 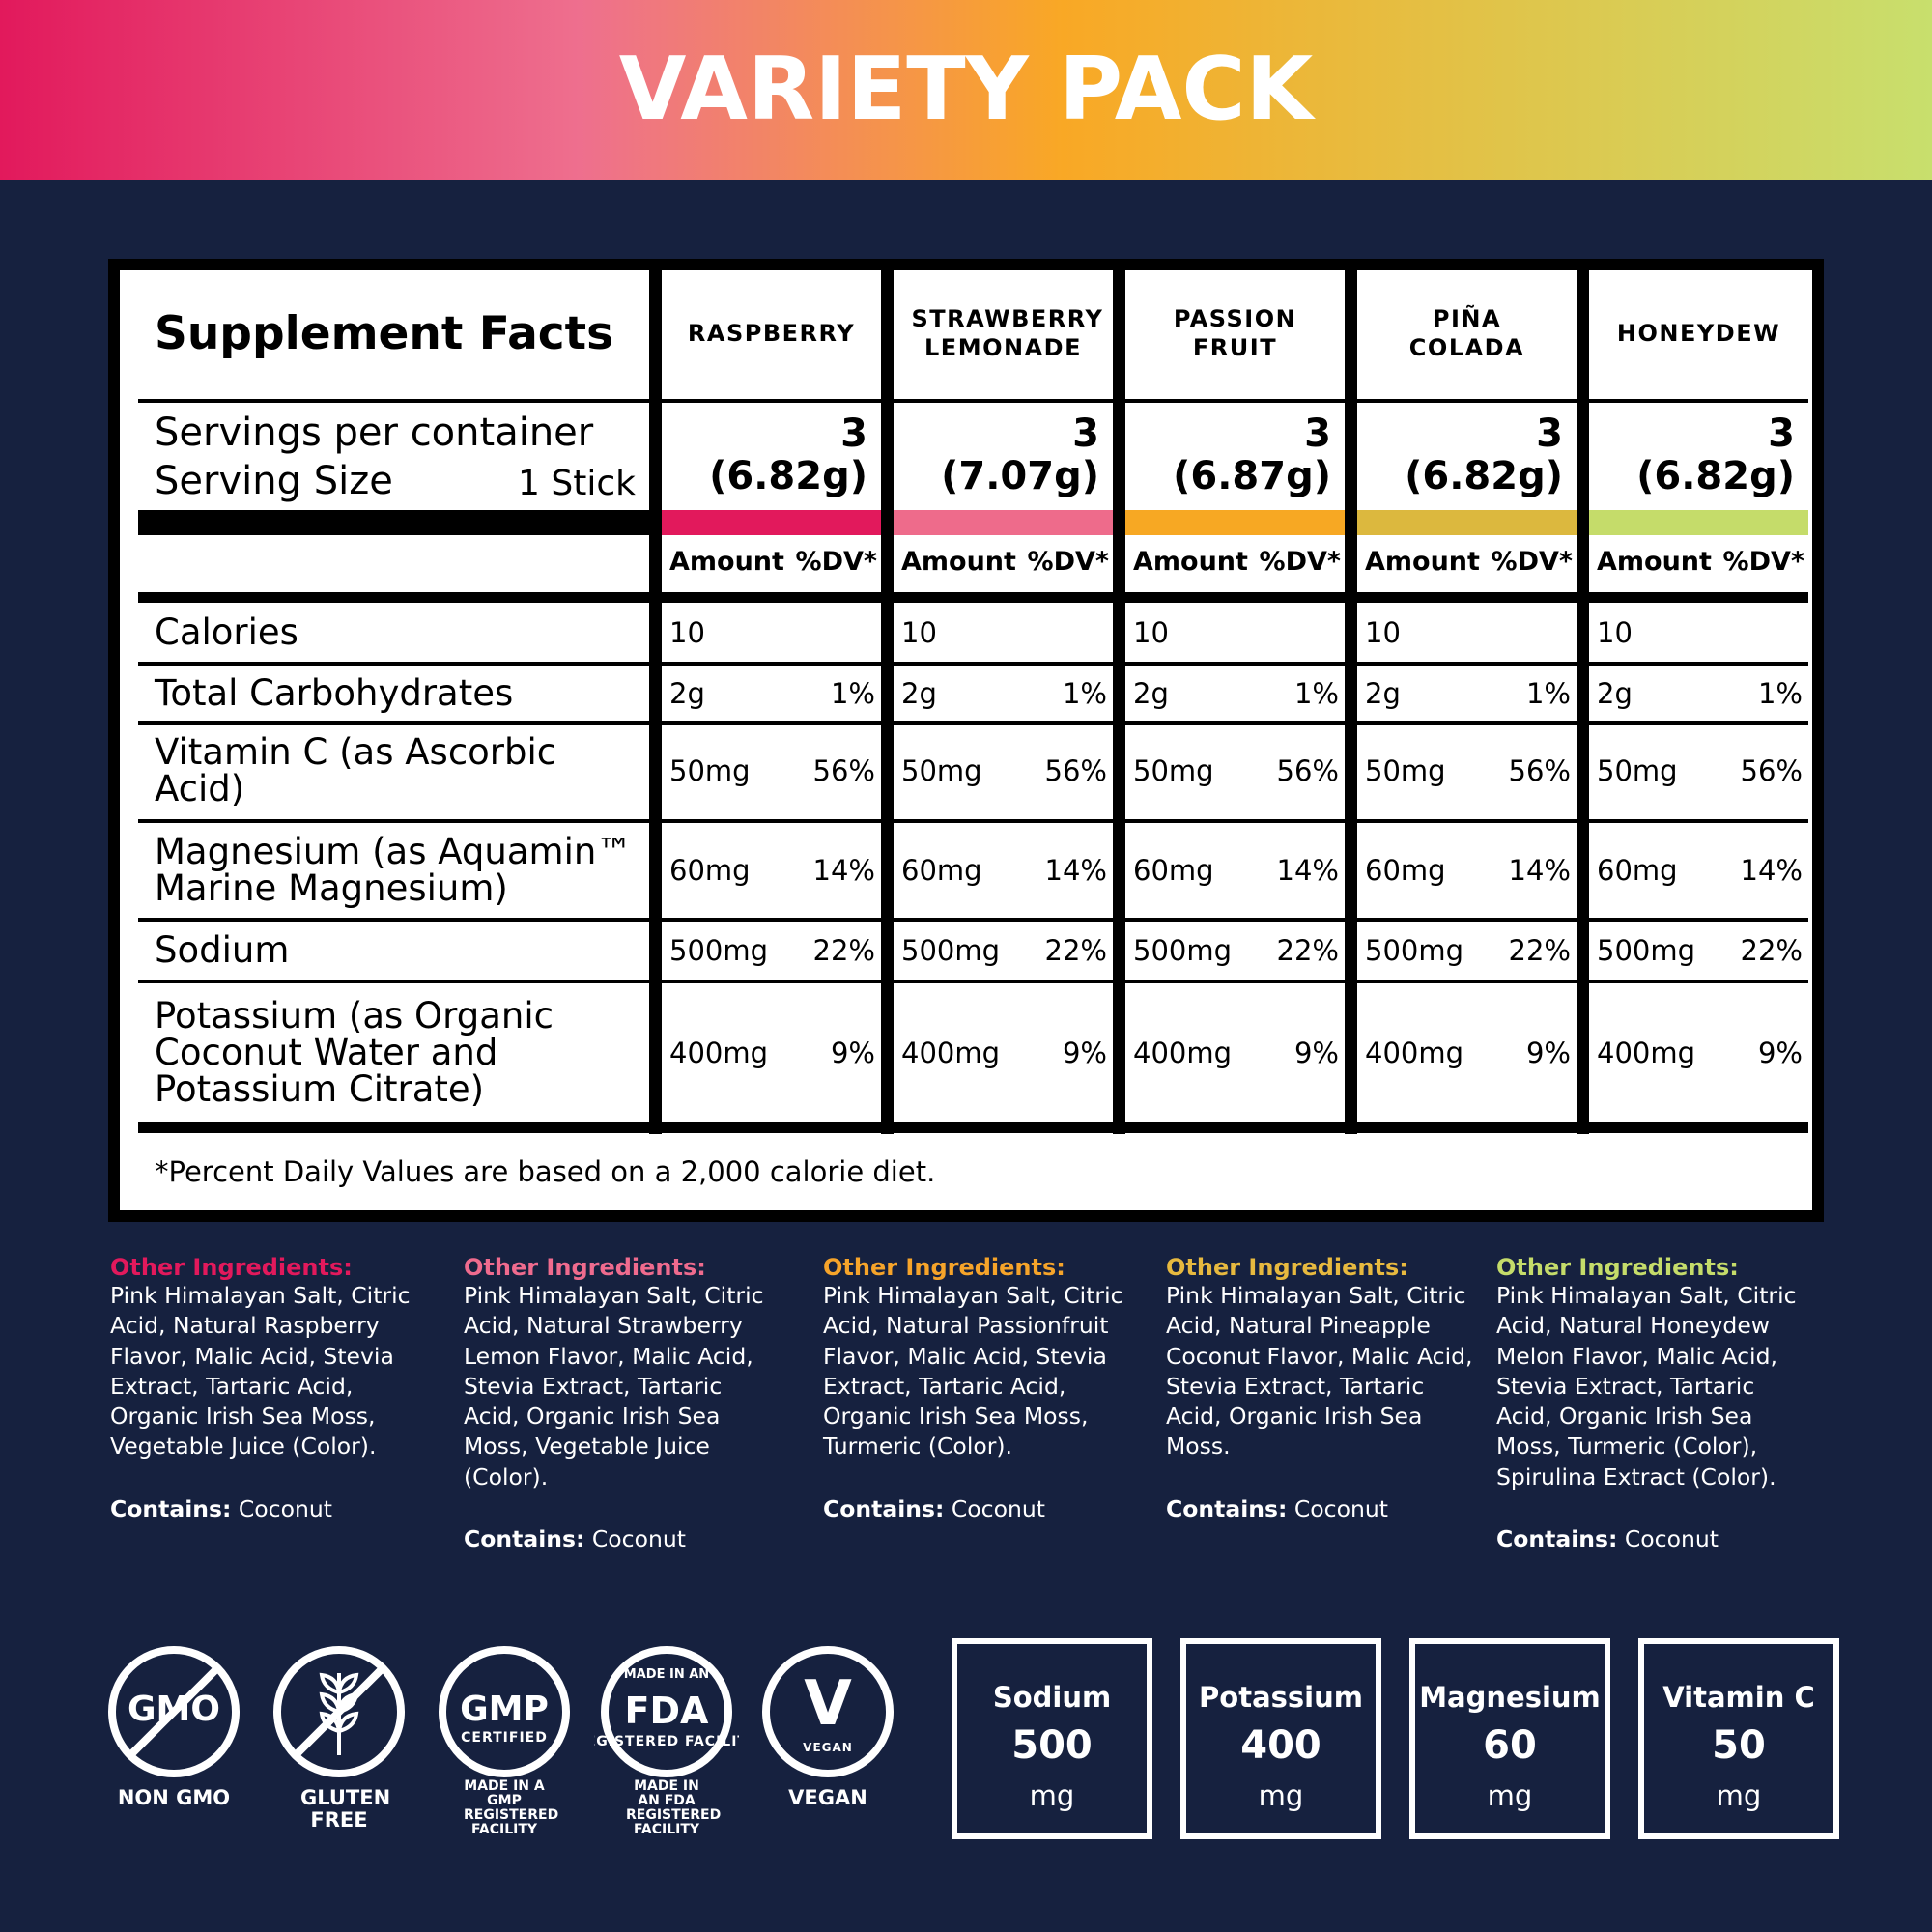 I want to click on nutrient-cell: Magnesium (as Aquamin™ Marine Magnesium), so click(x=396, y=870).